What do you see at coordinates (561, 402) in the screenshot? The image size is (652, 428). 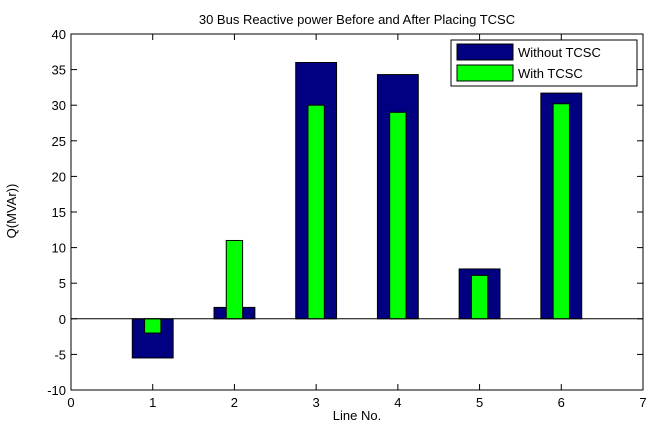 I see `x-tick-label: 6` at bounding box center [561, 402].